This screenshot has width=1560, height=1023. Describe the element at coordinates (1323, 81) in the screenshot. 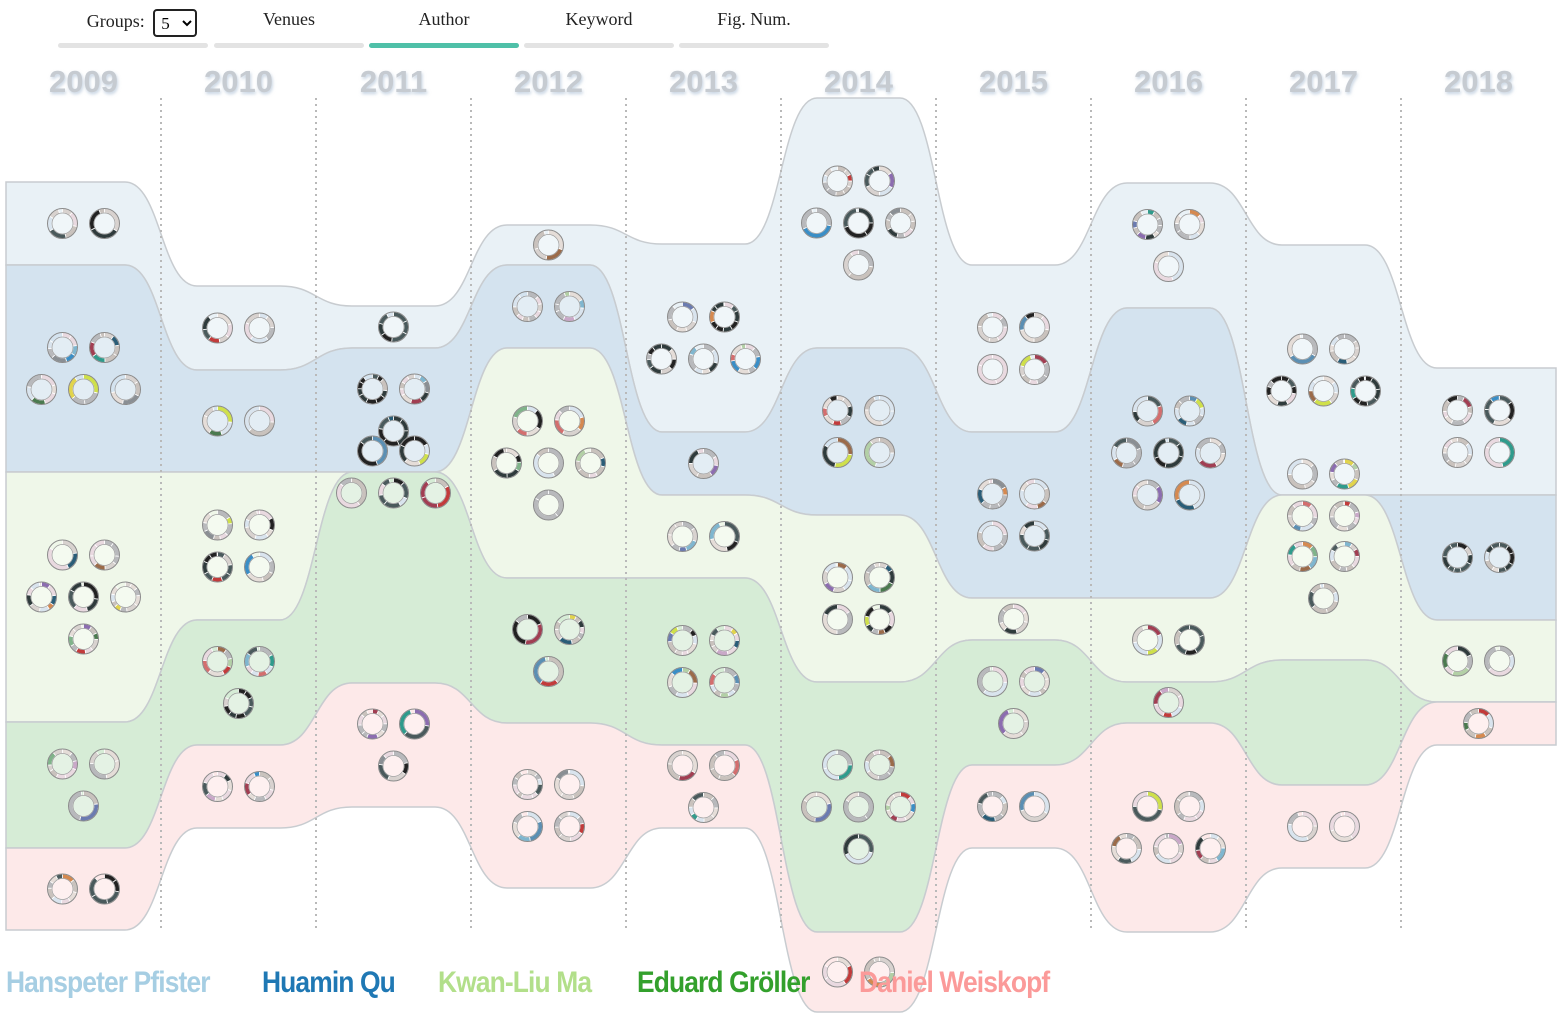

I see `year-label-2017: 2017` at that location.